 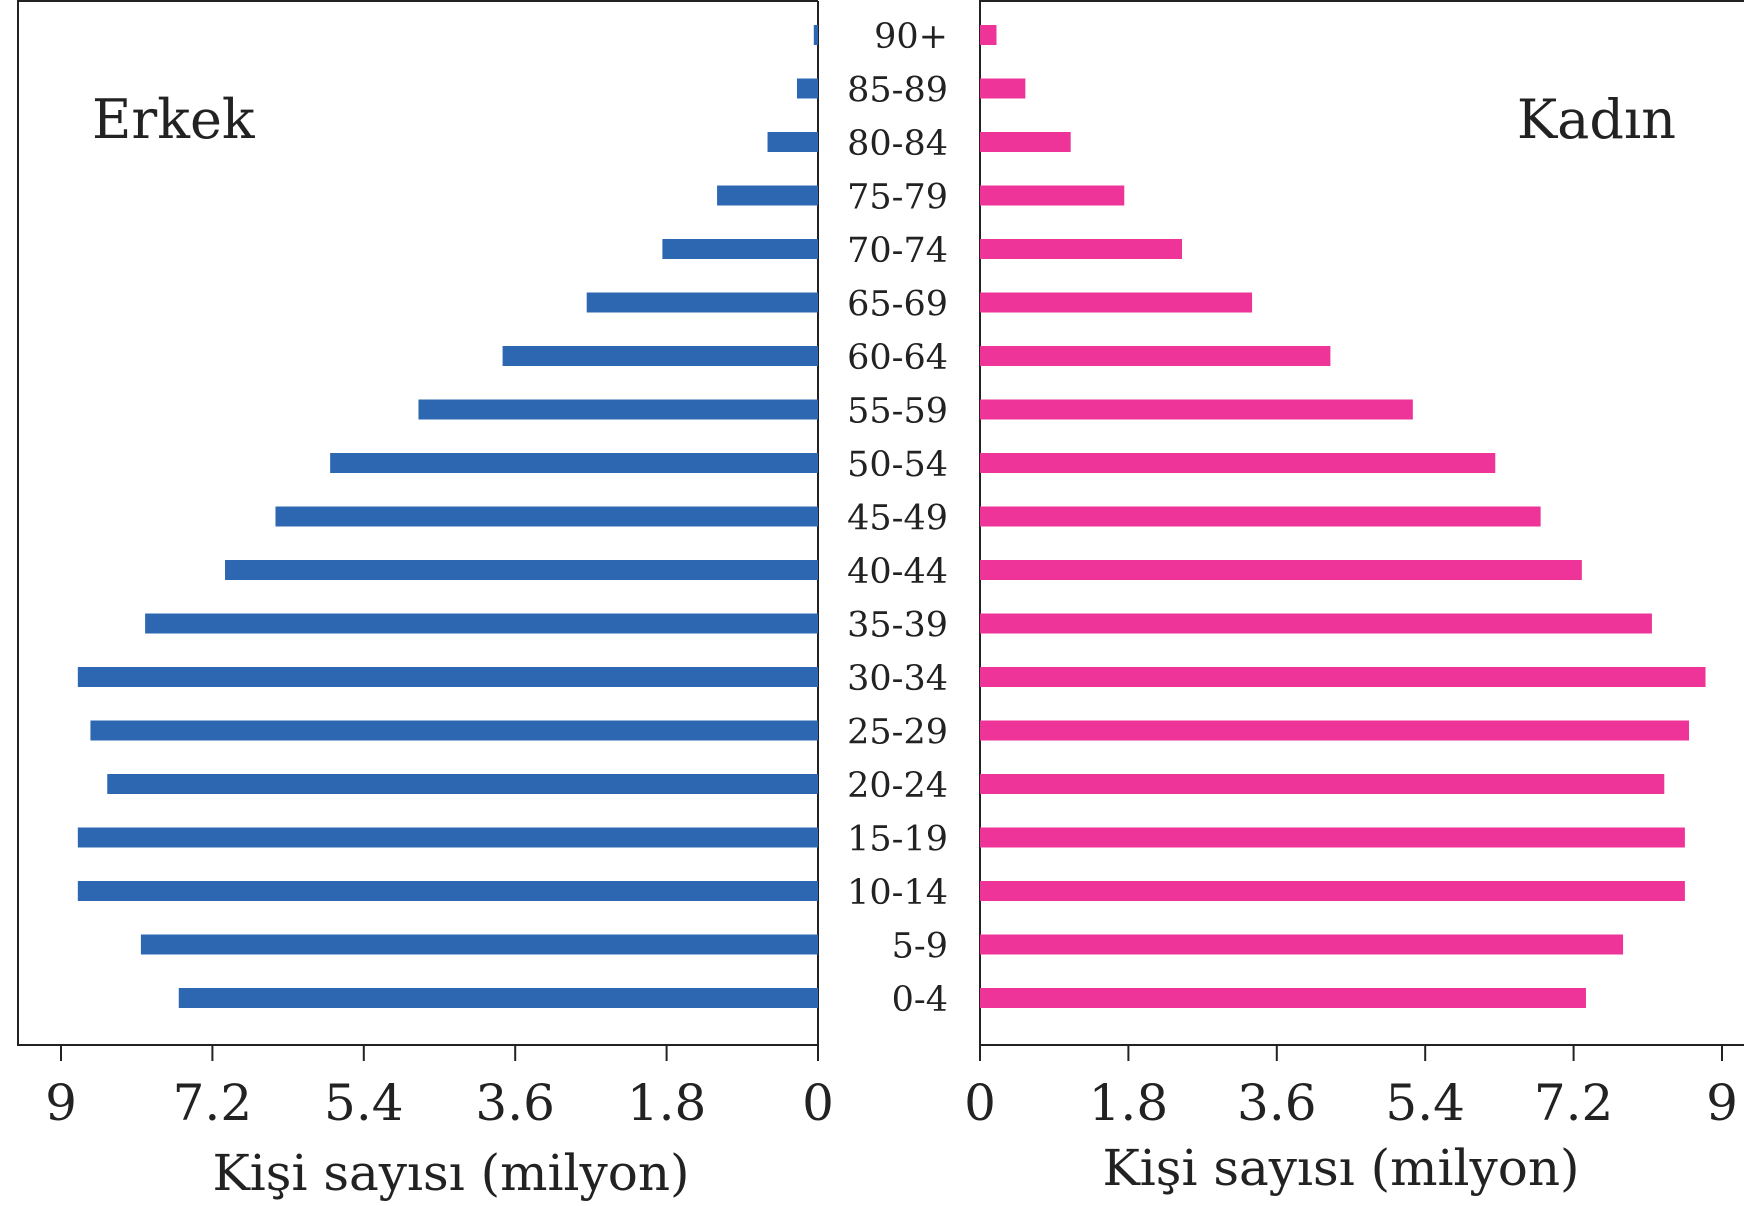 I want to click on age-label-65-69: 65-69, so click(x=897, y=305).